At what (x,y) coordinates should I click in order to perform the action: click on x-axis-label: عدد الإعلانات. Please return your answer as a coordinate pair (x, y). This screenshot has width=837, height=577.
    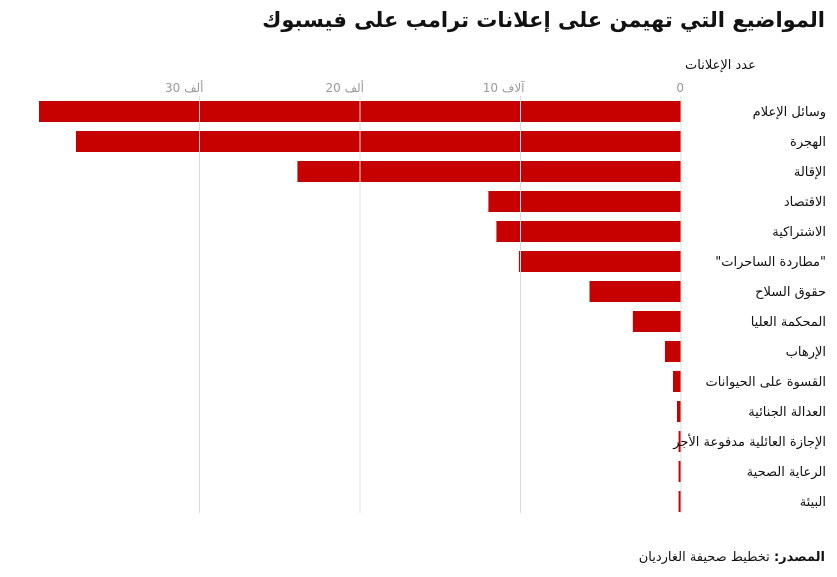
    Looking at the image, I should click on (720, 65).